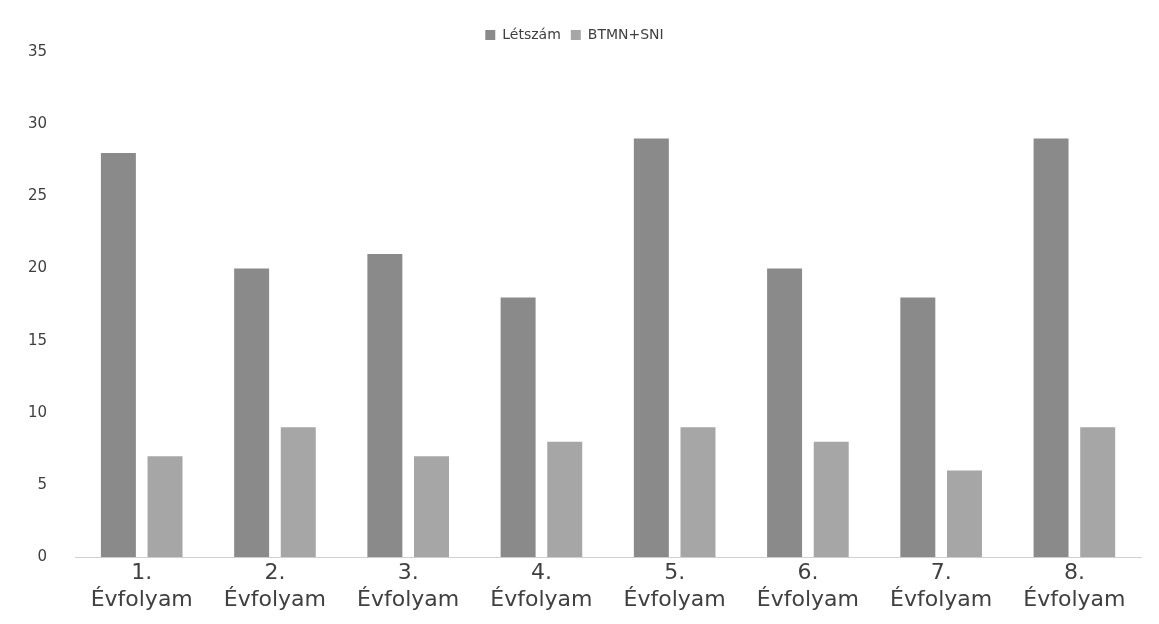 Image resolution: width=1159 pixels, height=624 pixels. Describe the element at coordinates (408, 585) in the screenshot. I see `x-tick-label: 3. Évfolyam` at that location.